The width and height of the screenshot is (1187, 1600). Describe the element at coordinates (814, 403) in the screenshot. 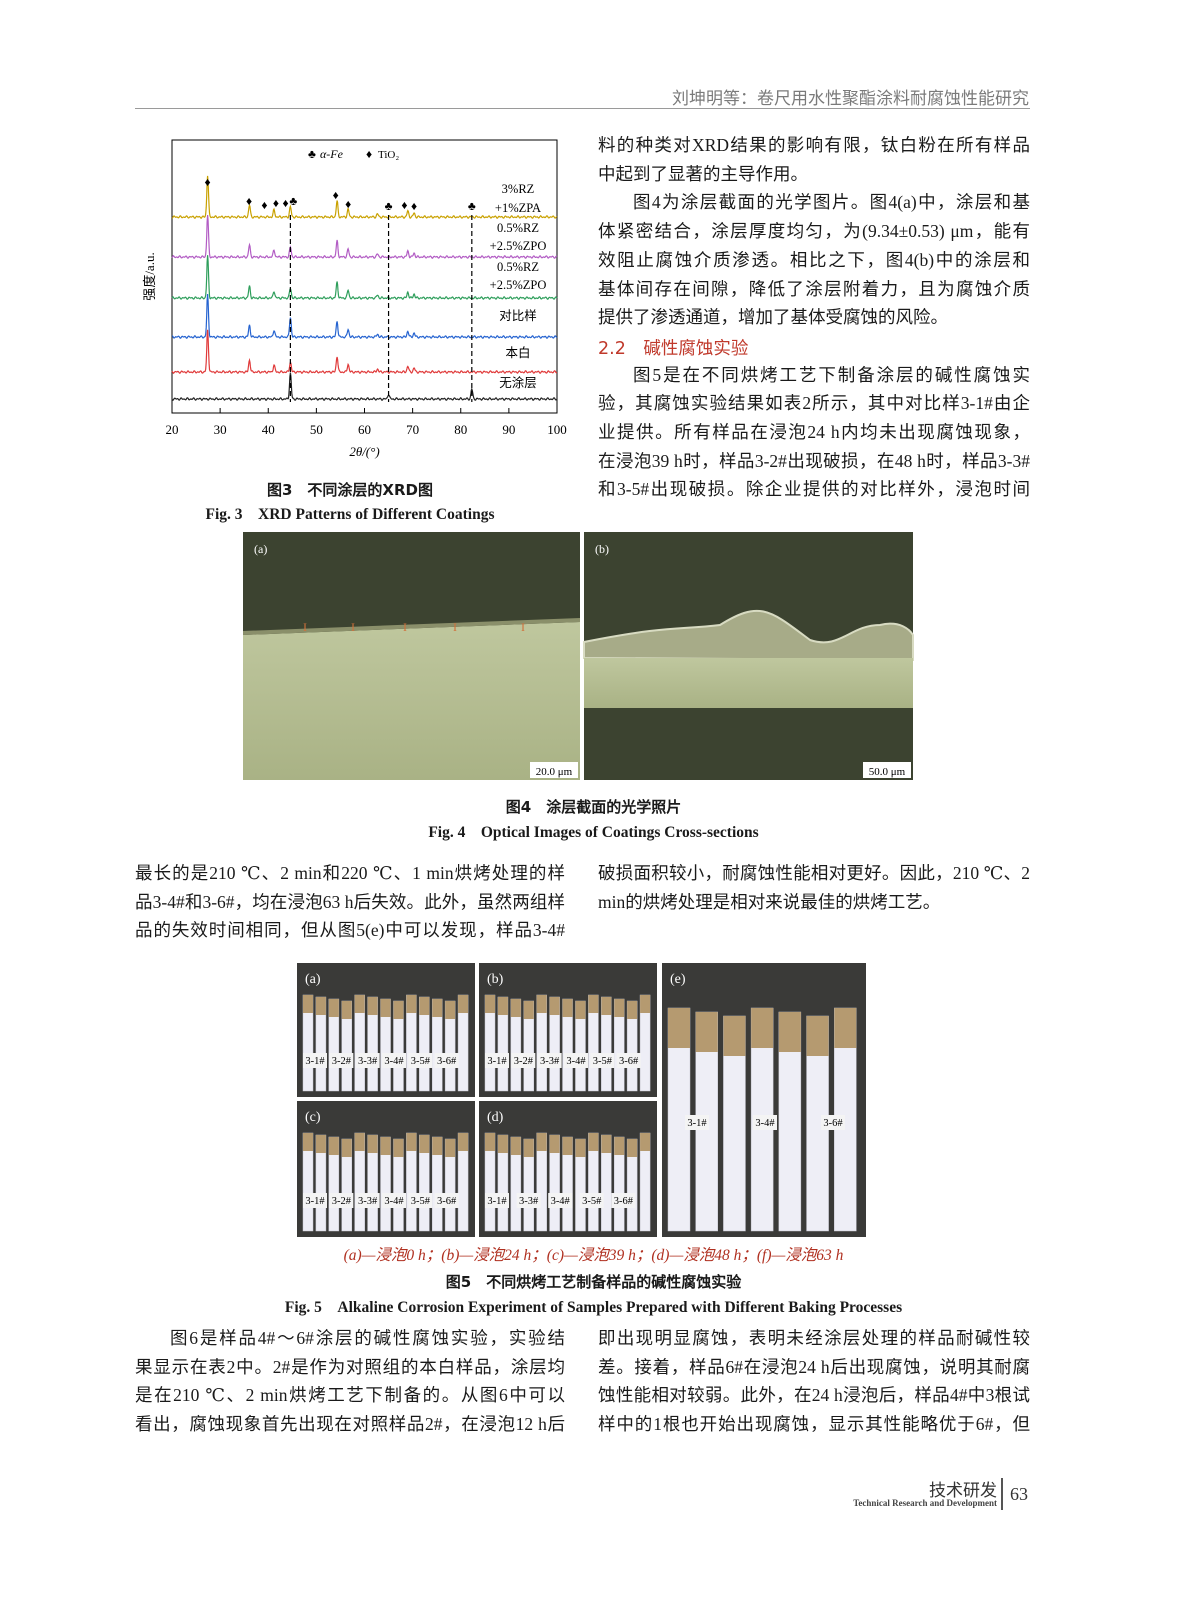

I see `text-line: 验，其腐蚀实验结果如表2所示，其中对比样3-1#由企` at that location.